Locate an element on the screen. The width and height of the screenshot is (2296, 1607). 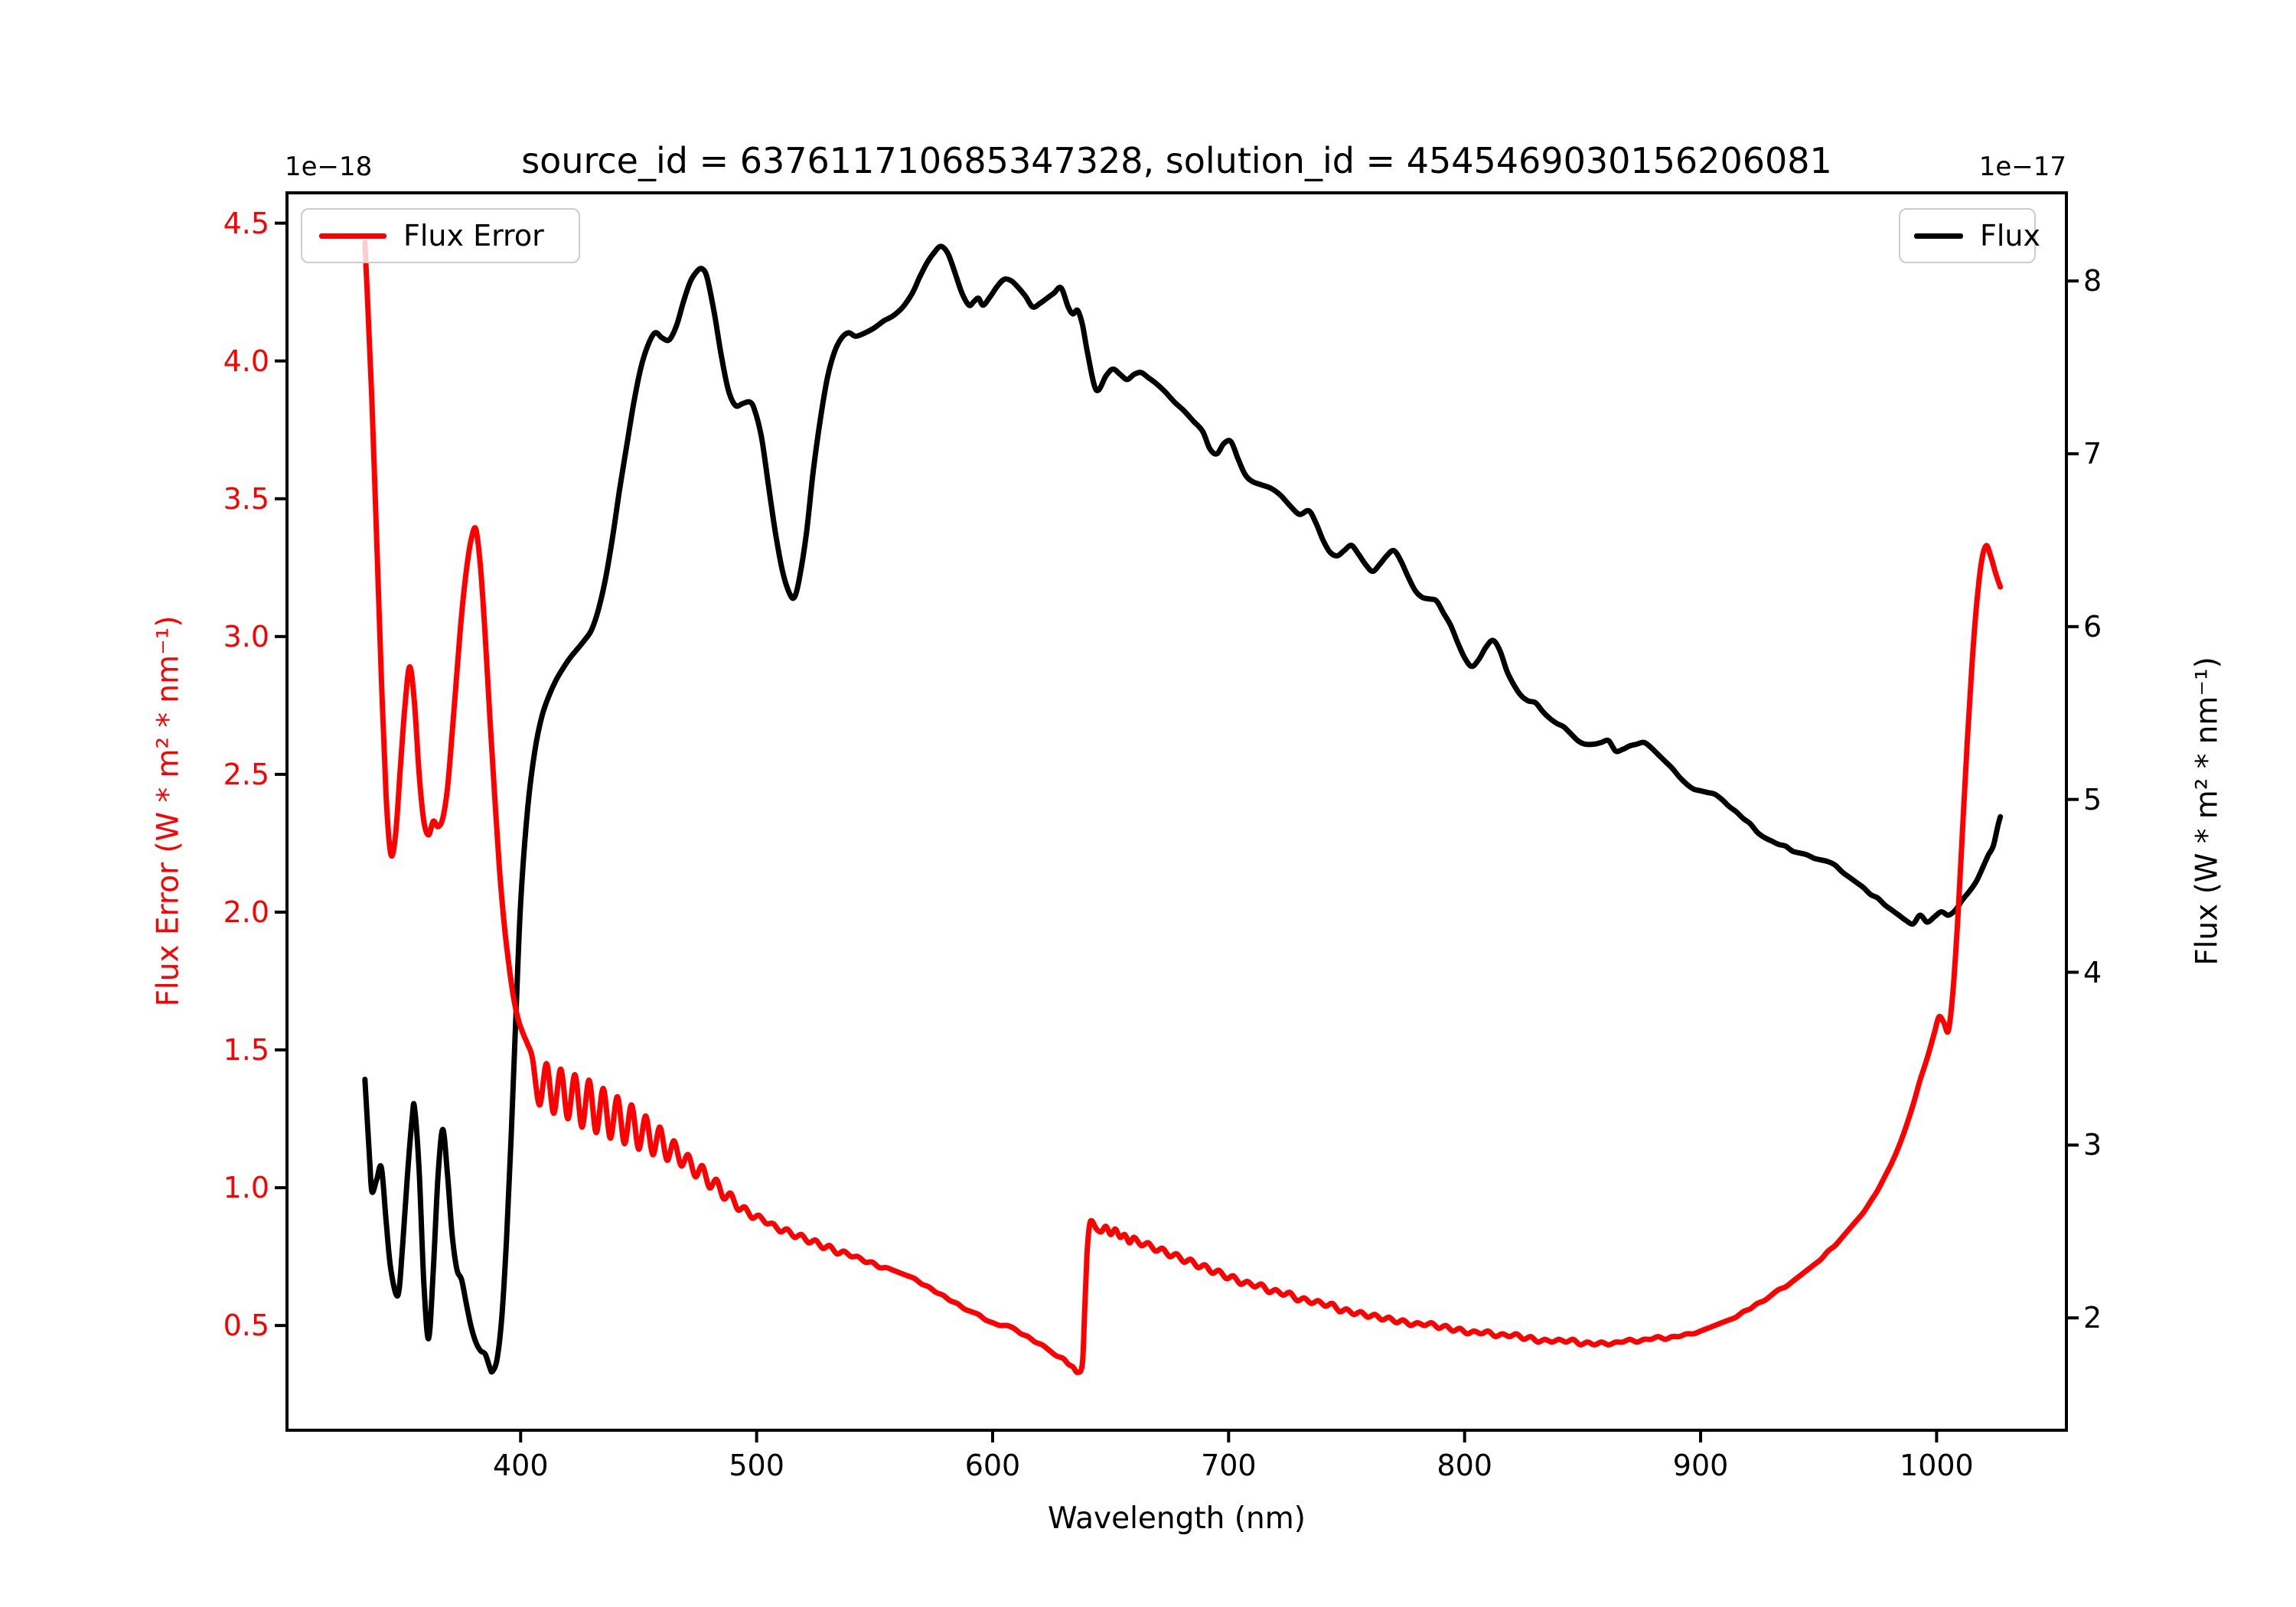
legend-flux-error-label: Flux Error is located at coordinates (473, 236).